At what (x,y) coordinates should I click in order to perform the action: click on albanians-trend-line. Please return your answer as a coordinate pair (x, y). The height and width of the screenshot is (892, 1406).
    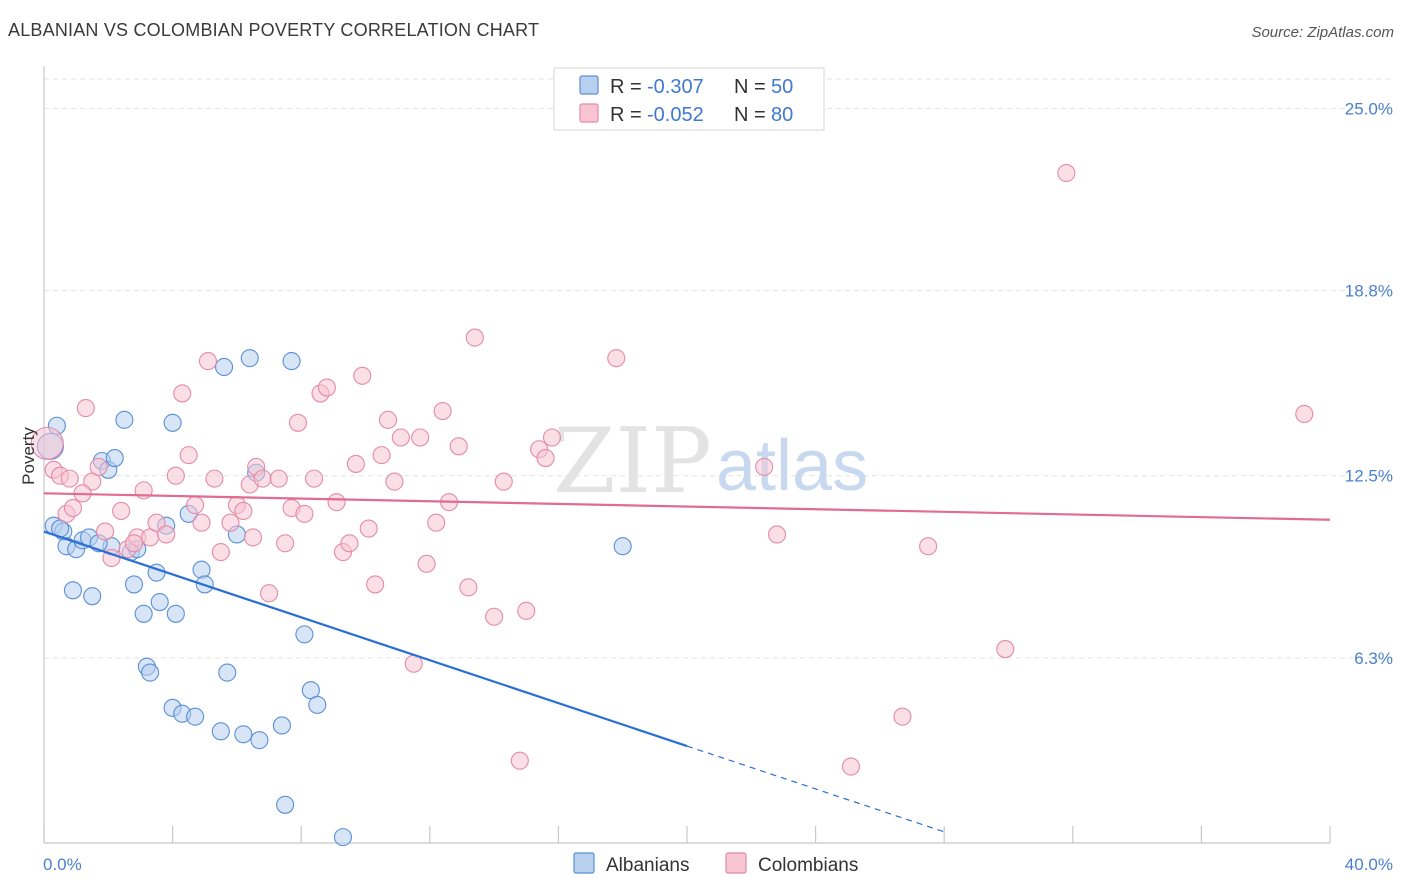
    Looking at the image, I should click on (365, 639).